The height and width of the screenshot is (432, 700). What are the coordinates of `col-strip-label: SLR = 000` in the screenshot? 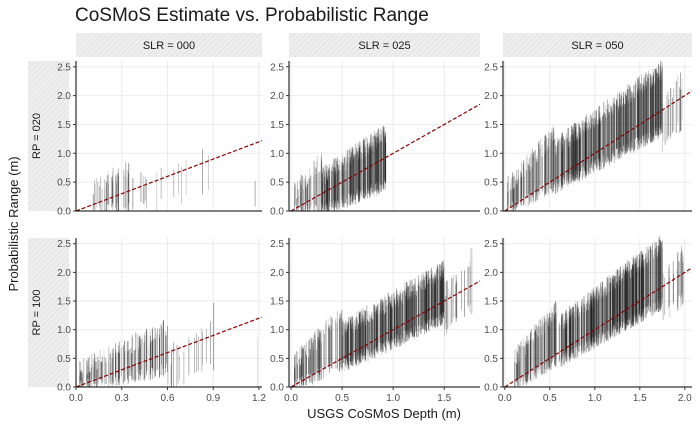 It's located at (169, 46).